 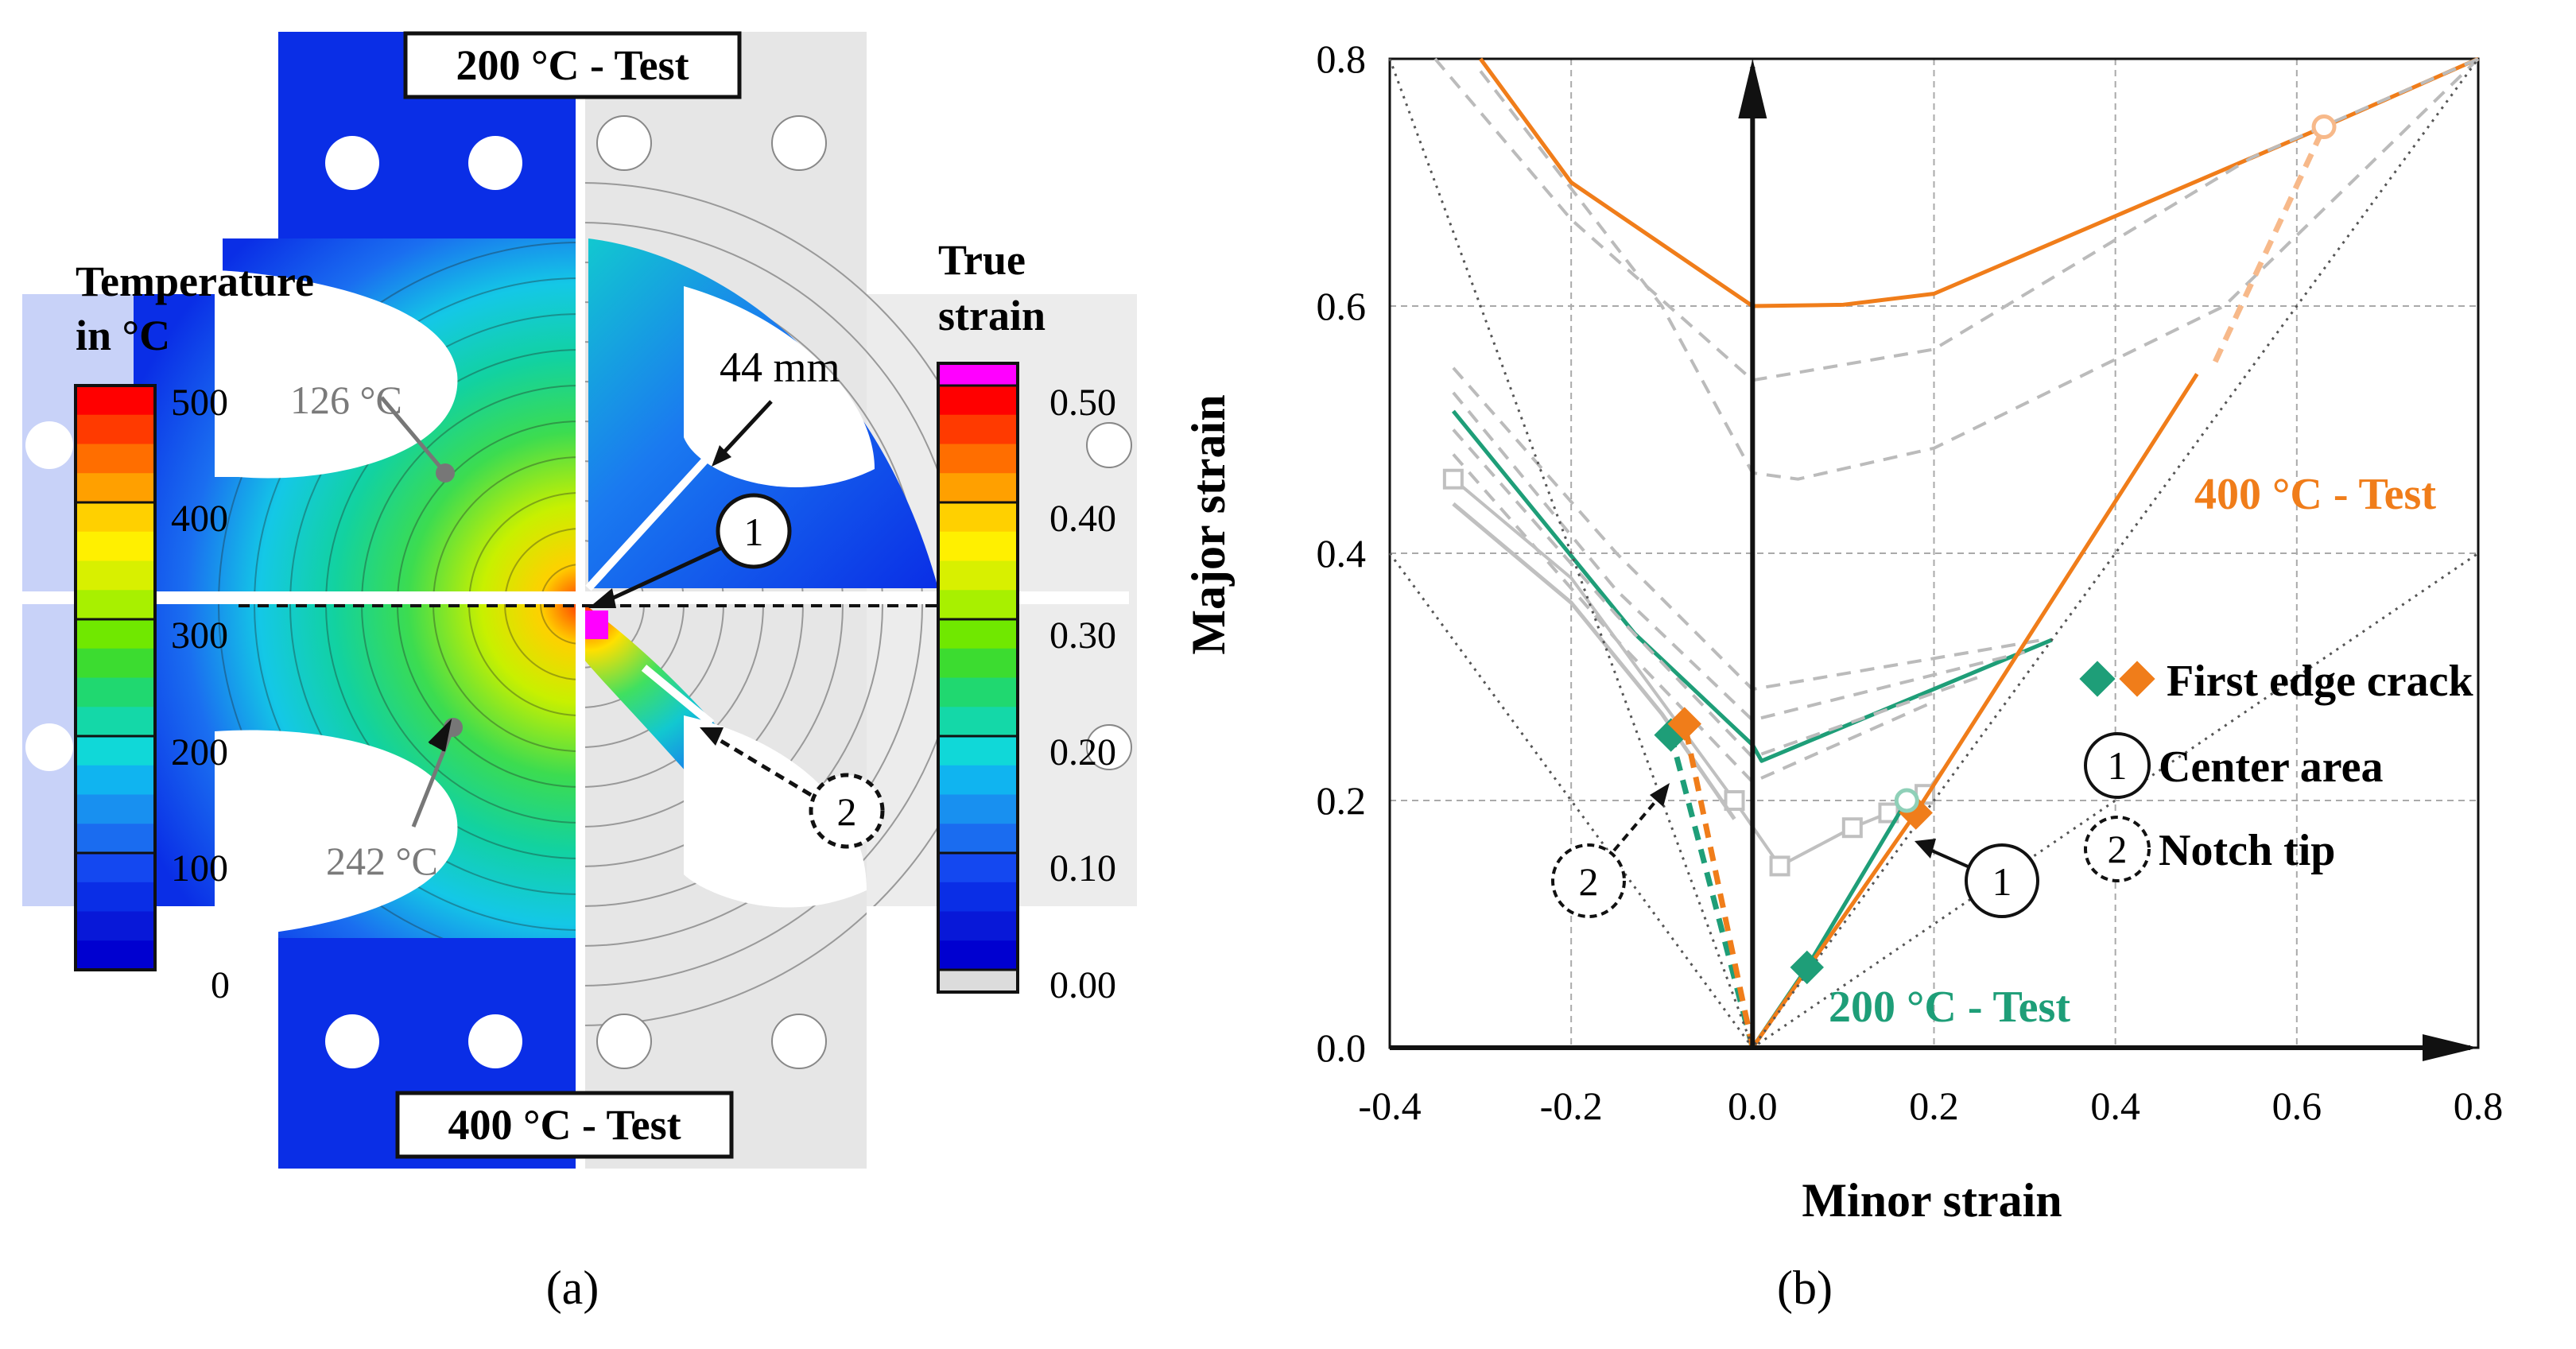 I want to click on bottom-label: 400 °C - Test, so click(x=564, y=1125).